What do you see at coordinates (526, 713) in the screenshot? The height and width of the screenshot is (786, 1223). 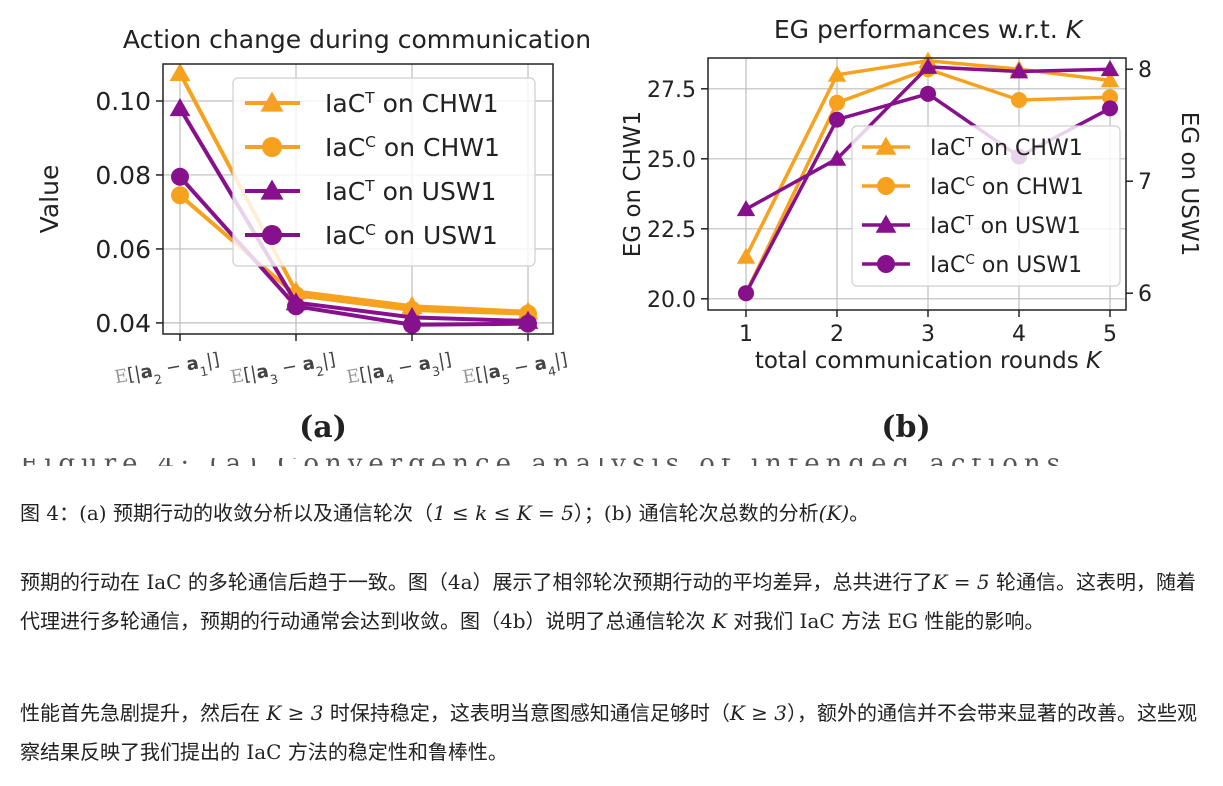 I see `paragraph-text: 时保持稳定，这表明当意图感知通信足够时（` at bounding box center [526, 713].